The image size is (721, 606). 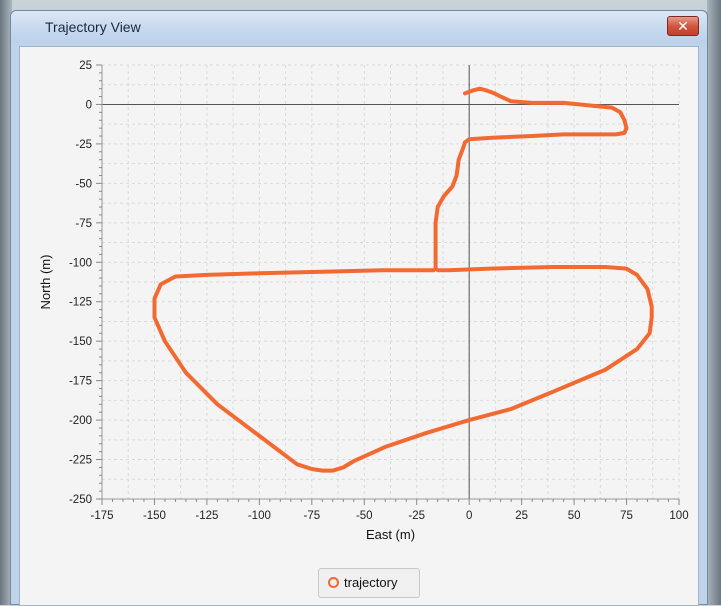 I want to click on x-tick-label: -50, so click(x=364, y=516).